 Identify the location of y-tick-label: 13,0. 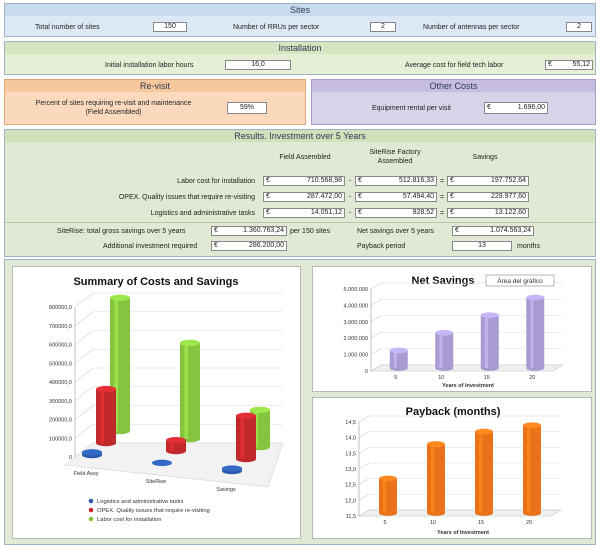
(350, 470).